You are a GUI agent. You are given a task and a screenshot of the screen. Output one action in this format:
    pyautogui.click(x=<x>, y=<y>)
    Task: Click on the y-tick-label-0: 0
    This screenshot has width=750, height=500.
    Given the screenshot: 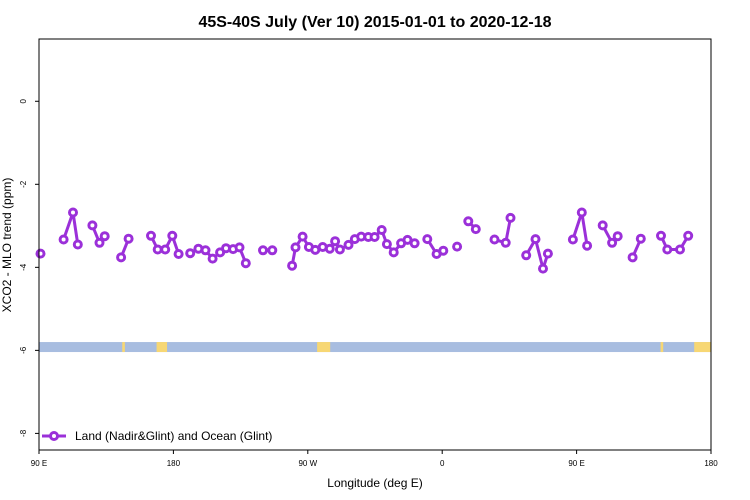 What is the action you would take?
    pyautogui.click(x=23, y=100)
    